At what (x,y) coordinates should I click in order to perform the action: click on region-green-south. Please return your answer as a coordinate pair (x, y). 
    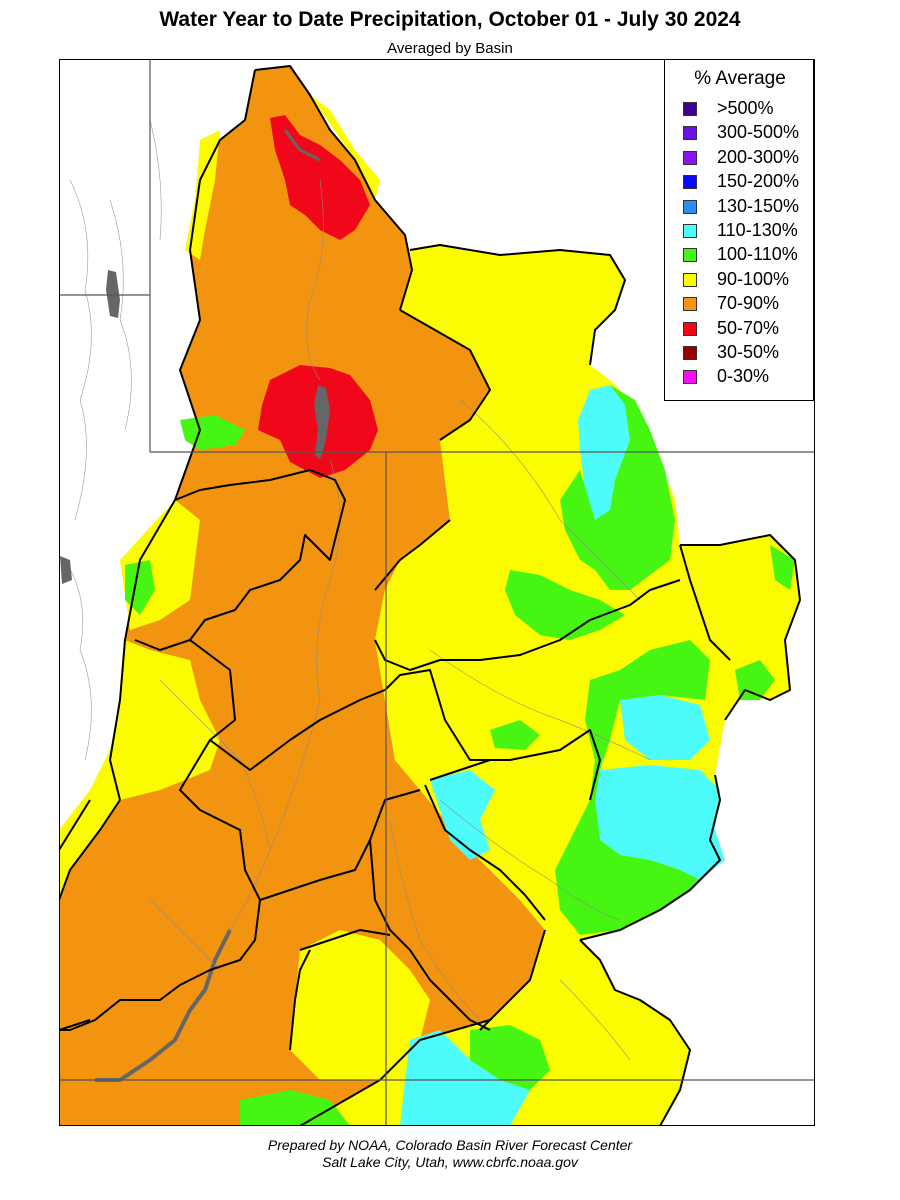
    Looking at the image, I should click on (295, 1108).